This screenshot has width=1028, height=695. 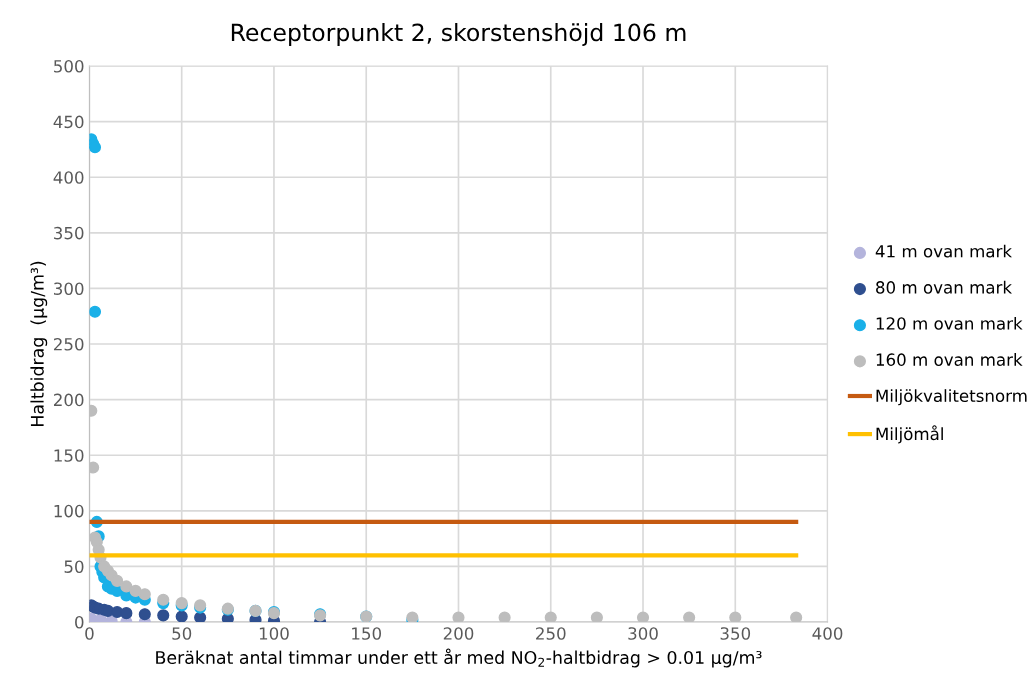 I want to click on legend-label: 80 m ovan mark, so click(x=944, y=287).